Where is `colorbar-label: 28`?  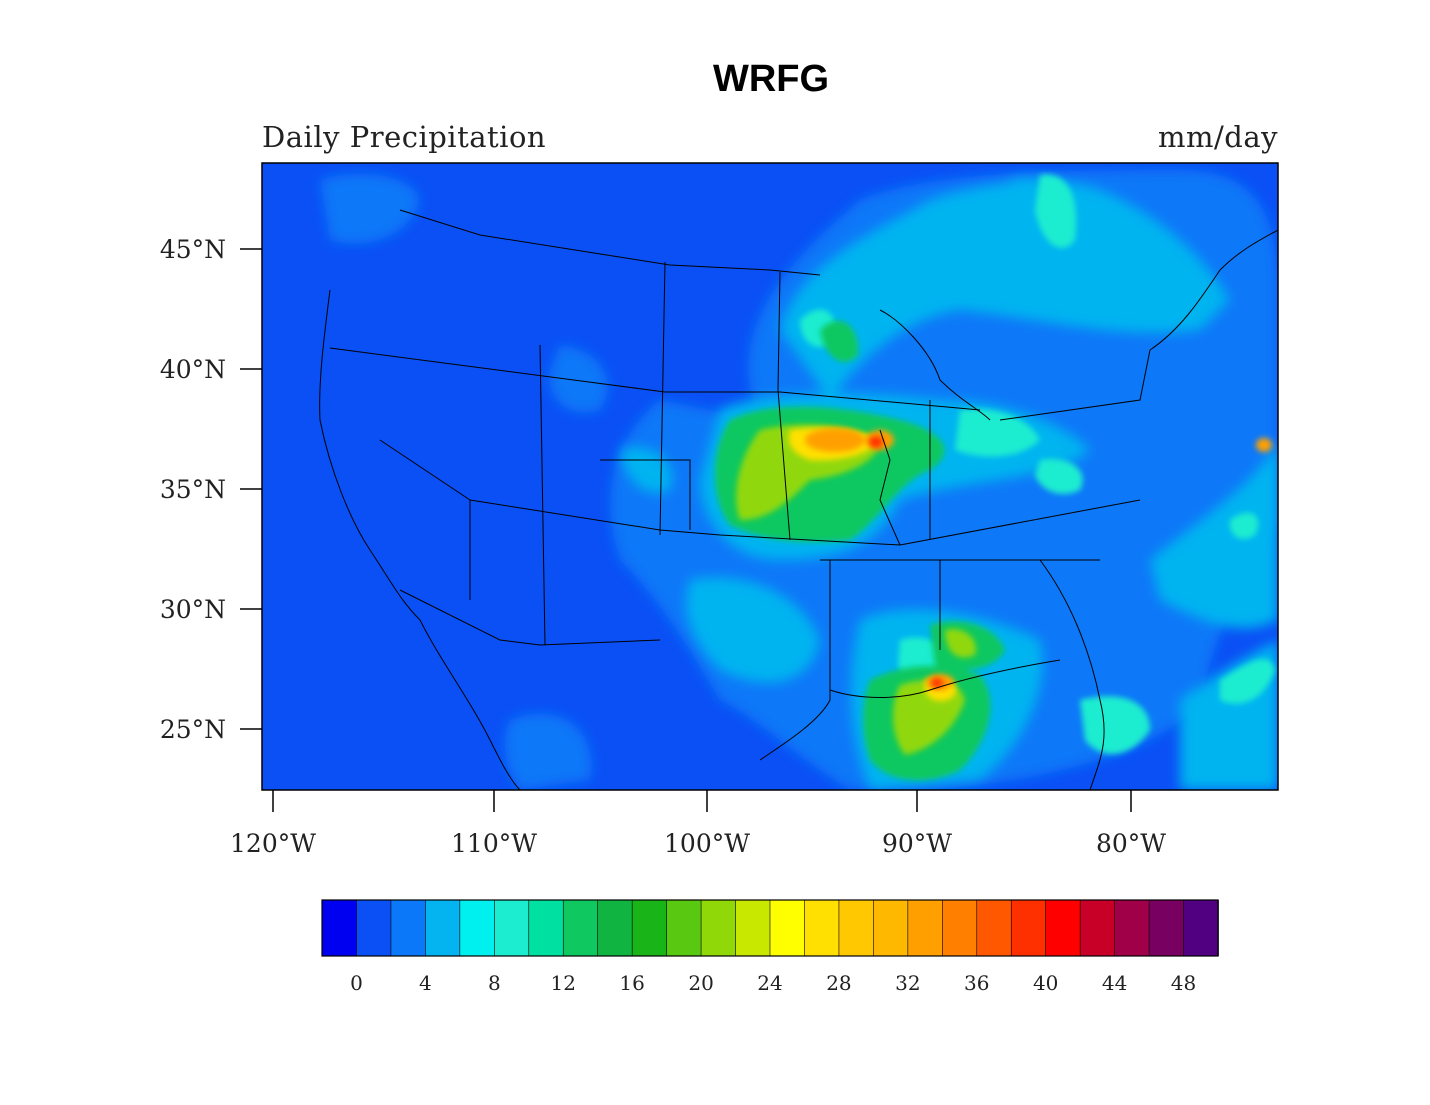 colorbar-label: 28 is located at coordinates (838, 983).